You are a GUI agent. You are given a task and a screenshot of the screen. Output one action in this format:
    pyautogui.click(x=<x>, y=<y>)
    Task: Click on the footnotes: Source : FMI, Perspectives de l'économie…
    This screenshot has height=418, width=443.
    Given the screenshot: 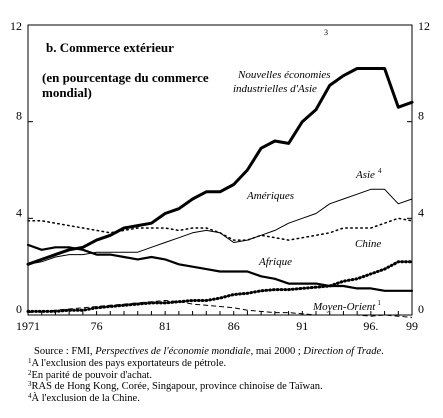 What is the action you would take?
    pyautogui.click(x=233, y=375)
    